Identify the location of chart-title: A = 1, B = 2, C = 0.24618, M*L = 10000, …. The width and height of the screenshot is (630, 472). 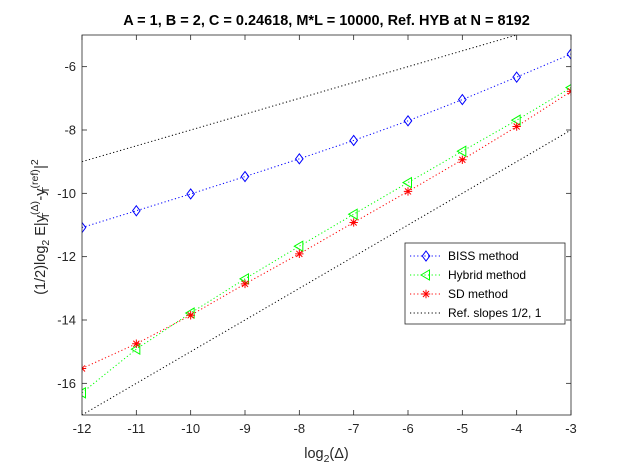
(326, 21).